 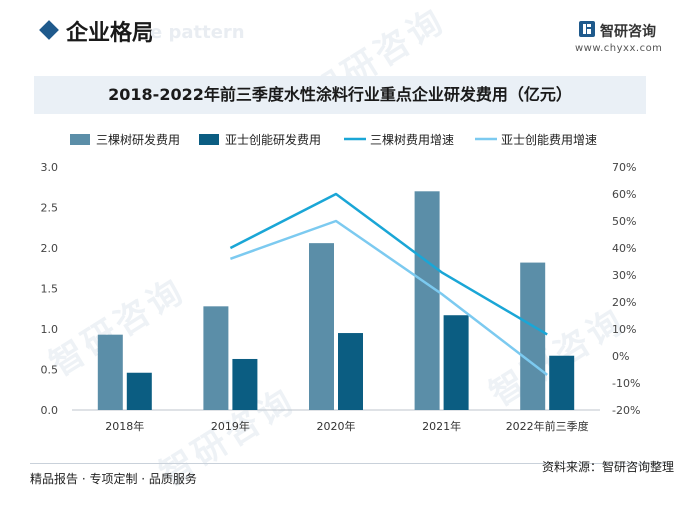 I want to click on y-right-tick-label: 10%, so click(x=624, y=329).